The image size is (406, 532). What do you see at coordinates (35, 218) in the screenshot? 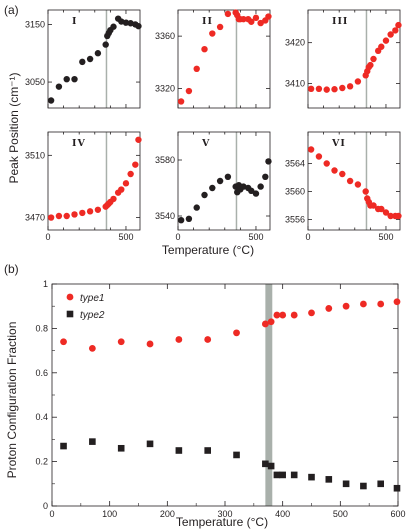
I see `y-tick-label: 3470` at bounding box center [35, 218].